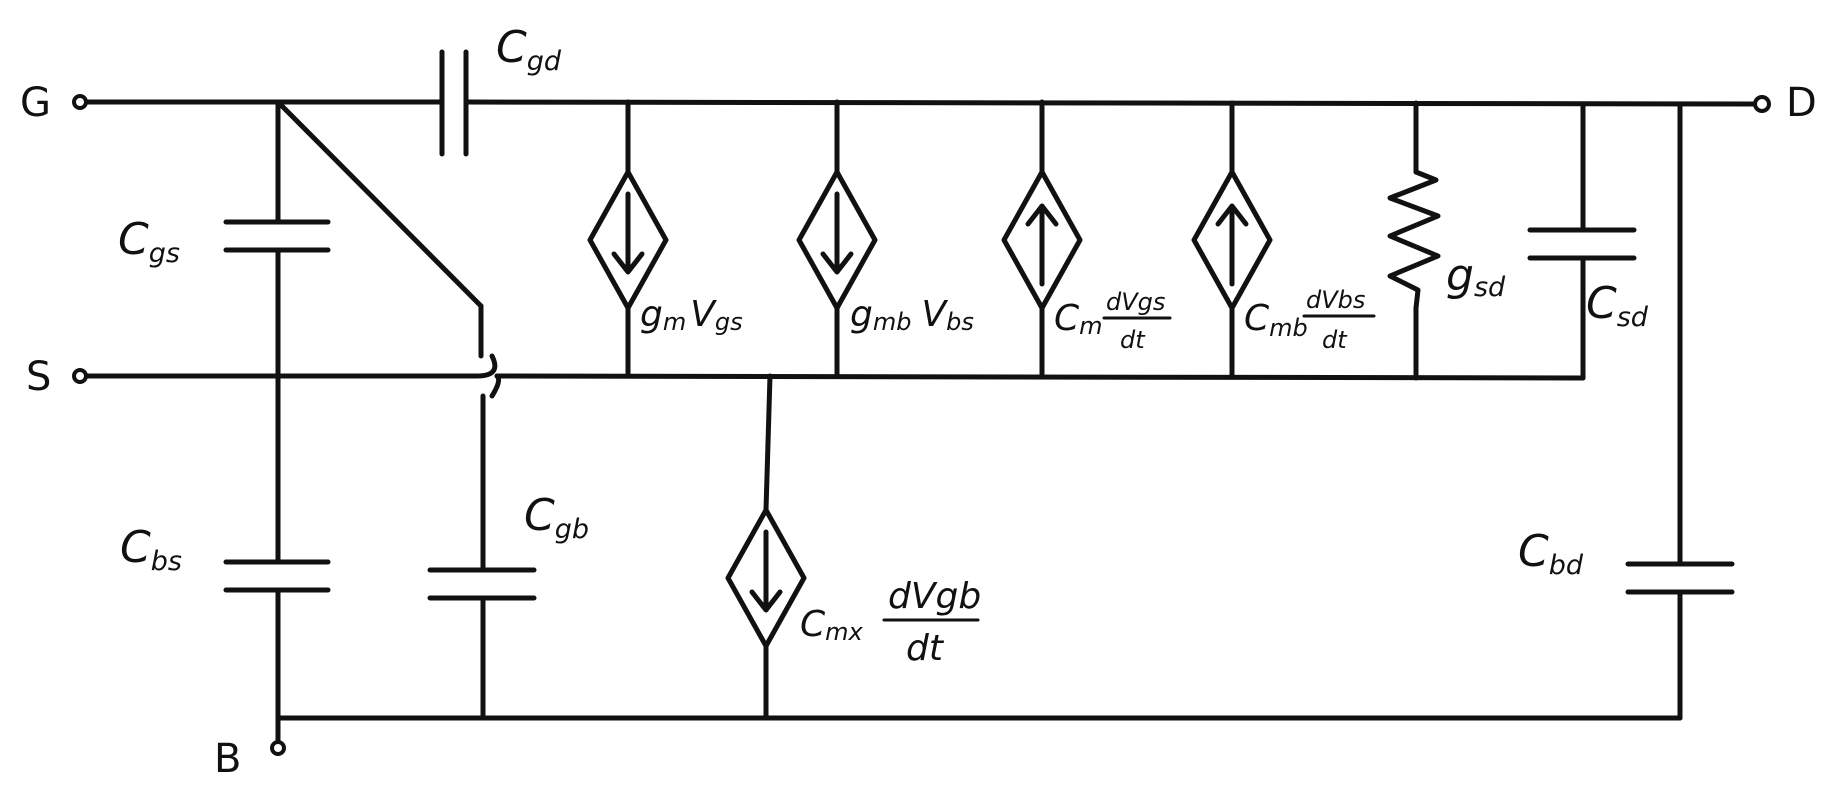 This screenshot has height=797, width=1843. What do you see at coordinates (837, 240) in the screenshot?
I see `gmb-current-source` at bounding box center [837, 240].